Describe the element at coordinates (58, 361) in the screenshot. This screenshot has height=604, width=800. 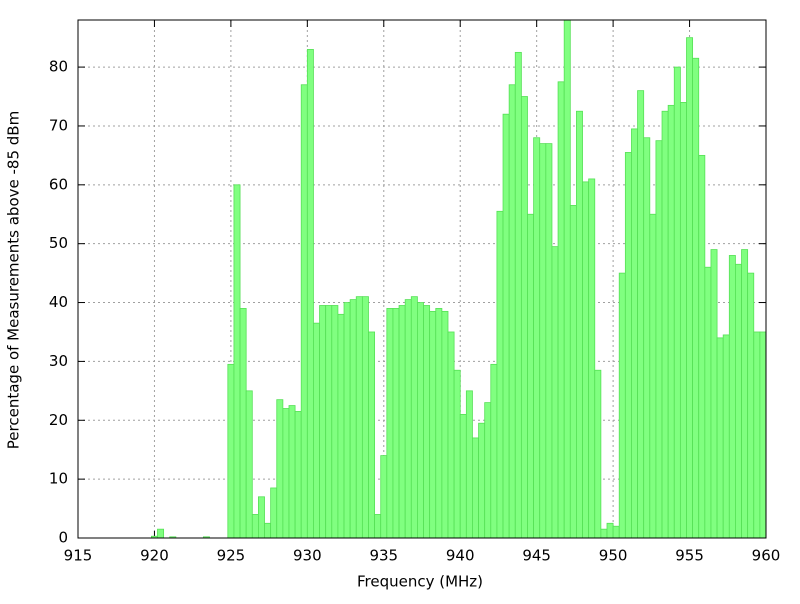
I see `y-tick-label: 30` at that location.